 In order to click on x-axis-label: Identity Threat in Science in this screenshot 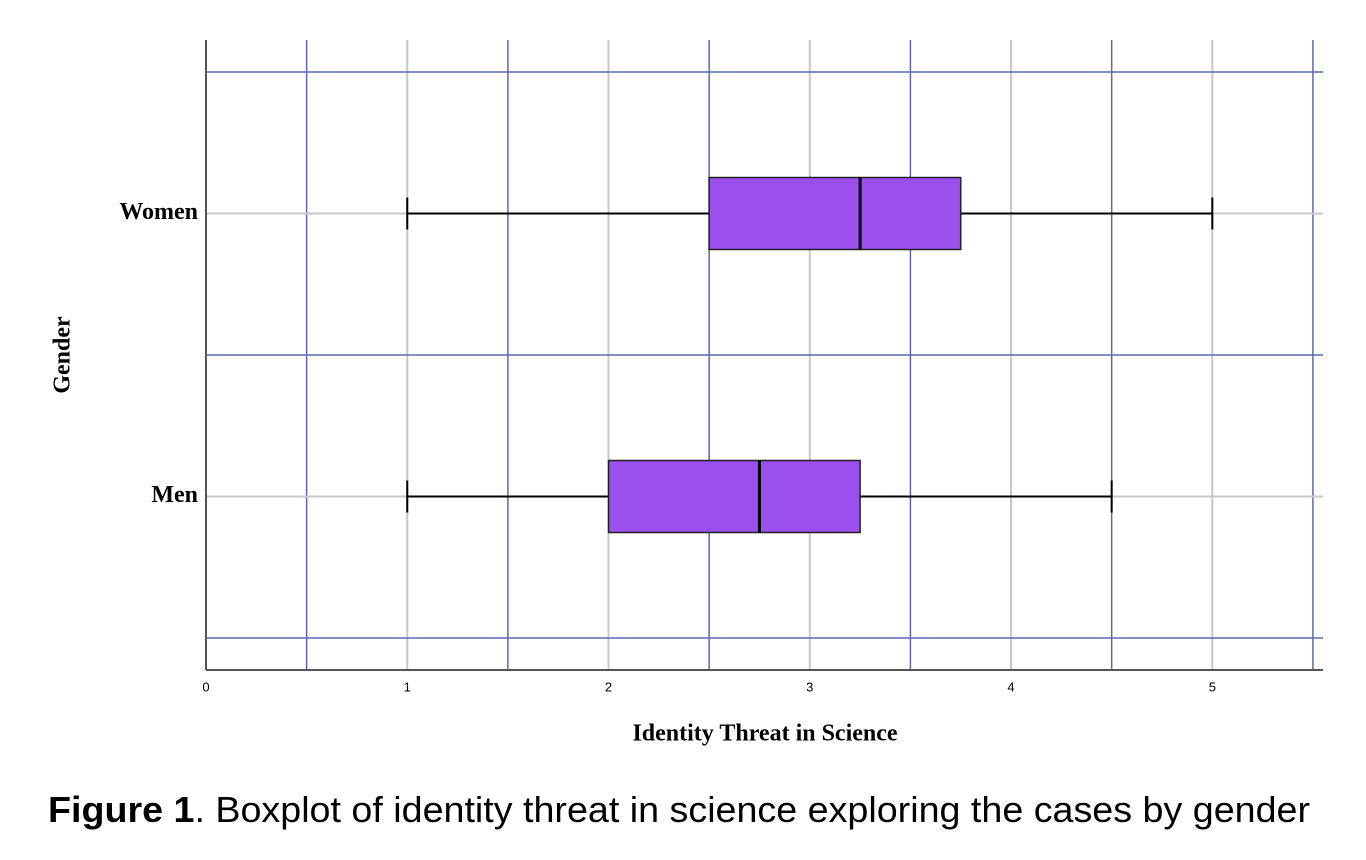, I will do `click(764, 734)`.